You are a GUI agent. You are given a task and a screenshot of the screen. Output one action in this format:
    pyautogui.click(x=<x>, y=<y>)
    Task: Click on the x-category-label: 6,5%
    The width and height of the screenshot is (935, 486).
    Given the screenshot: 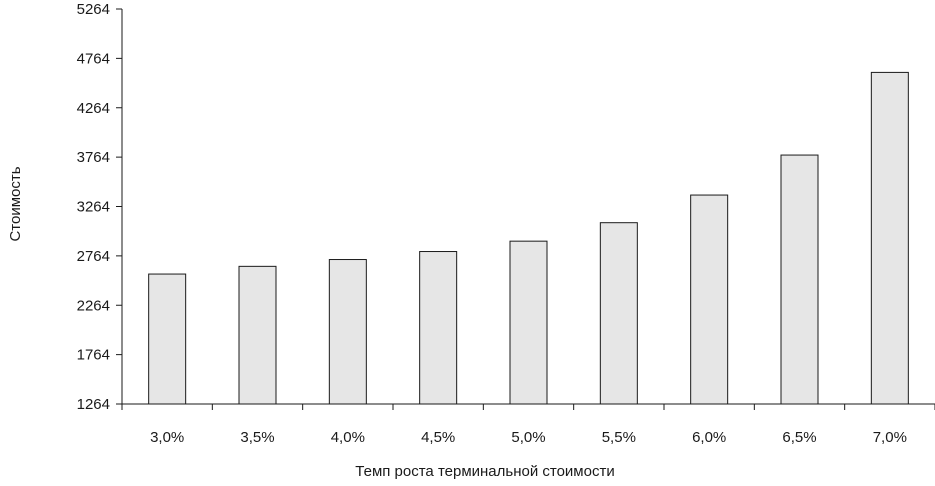 What is the action you would take?
    pyautogui.click(x=799, y=437)
    